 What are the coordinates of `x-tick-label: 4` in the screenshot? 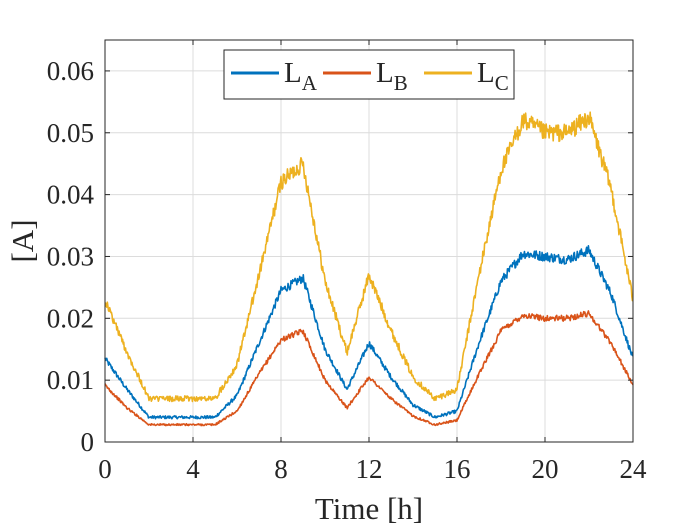 It's located at (193, 469).